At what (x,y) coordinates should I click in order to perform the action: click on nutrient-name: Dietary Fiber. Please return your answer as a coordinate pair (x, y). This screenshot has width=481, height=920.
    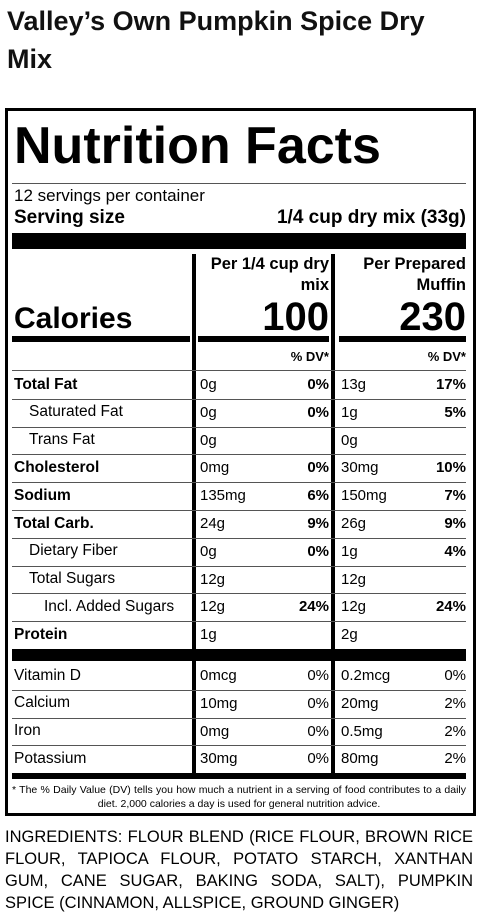
    Looking at the image, I should click on (73, 551).